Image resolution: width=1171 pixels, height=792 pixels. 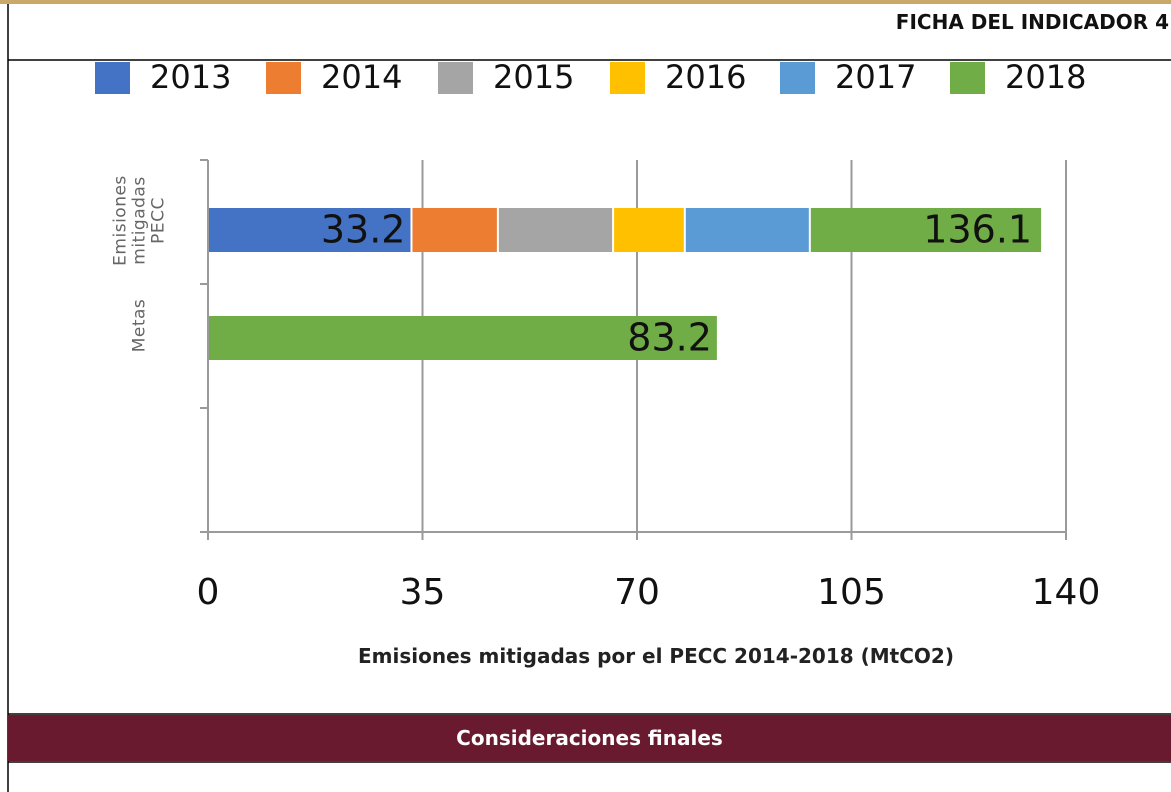 I want to click on legend-label: 2013, so click(x=190, y=77).